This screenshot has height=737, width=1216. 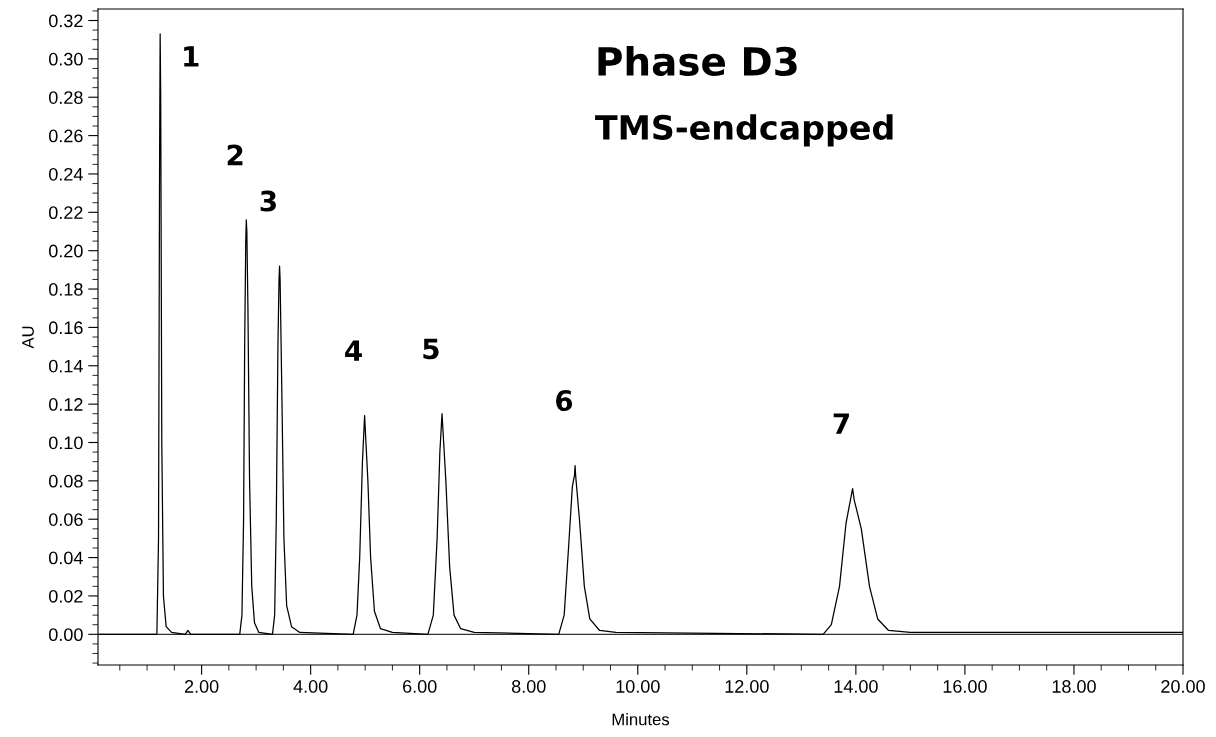 What do you see at coordinates (65, 174) in the screenshot?
I see `y-tick-label: 0.24` at bounding box center [65, 174].